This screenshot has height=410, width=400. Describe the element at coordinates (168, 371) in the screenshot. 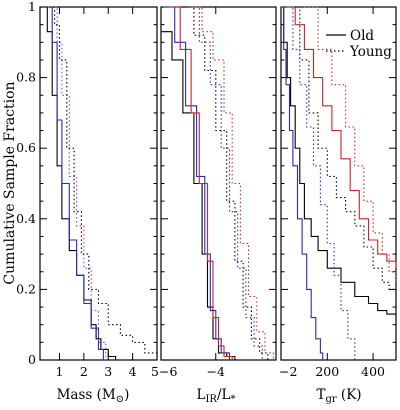

I see `x-tick-label: −6` at that location.